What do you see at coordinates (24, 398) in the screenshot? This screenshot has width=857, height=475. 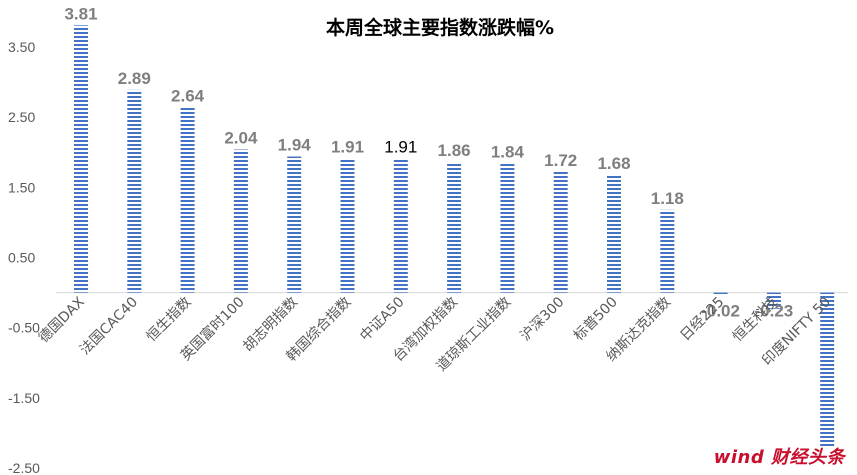 I see `y-tick-label: -1.50` at bounding box center [24, 398].